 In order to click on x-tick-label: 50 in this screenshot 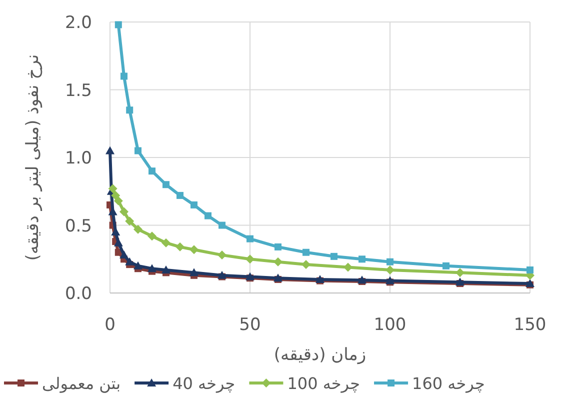, I will do `click(250, 325)`.